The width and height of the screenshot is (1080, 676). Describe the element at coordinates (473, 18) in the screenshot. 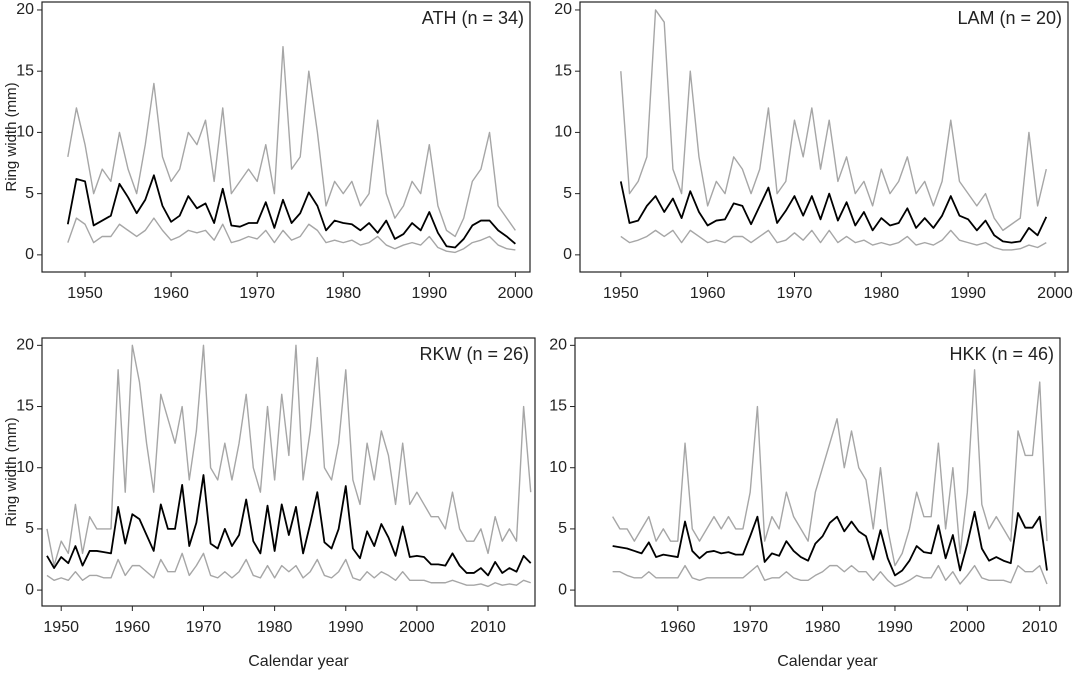

I see `panel-title: ATH (n = 34)` at that location.